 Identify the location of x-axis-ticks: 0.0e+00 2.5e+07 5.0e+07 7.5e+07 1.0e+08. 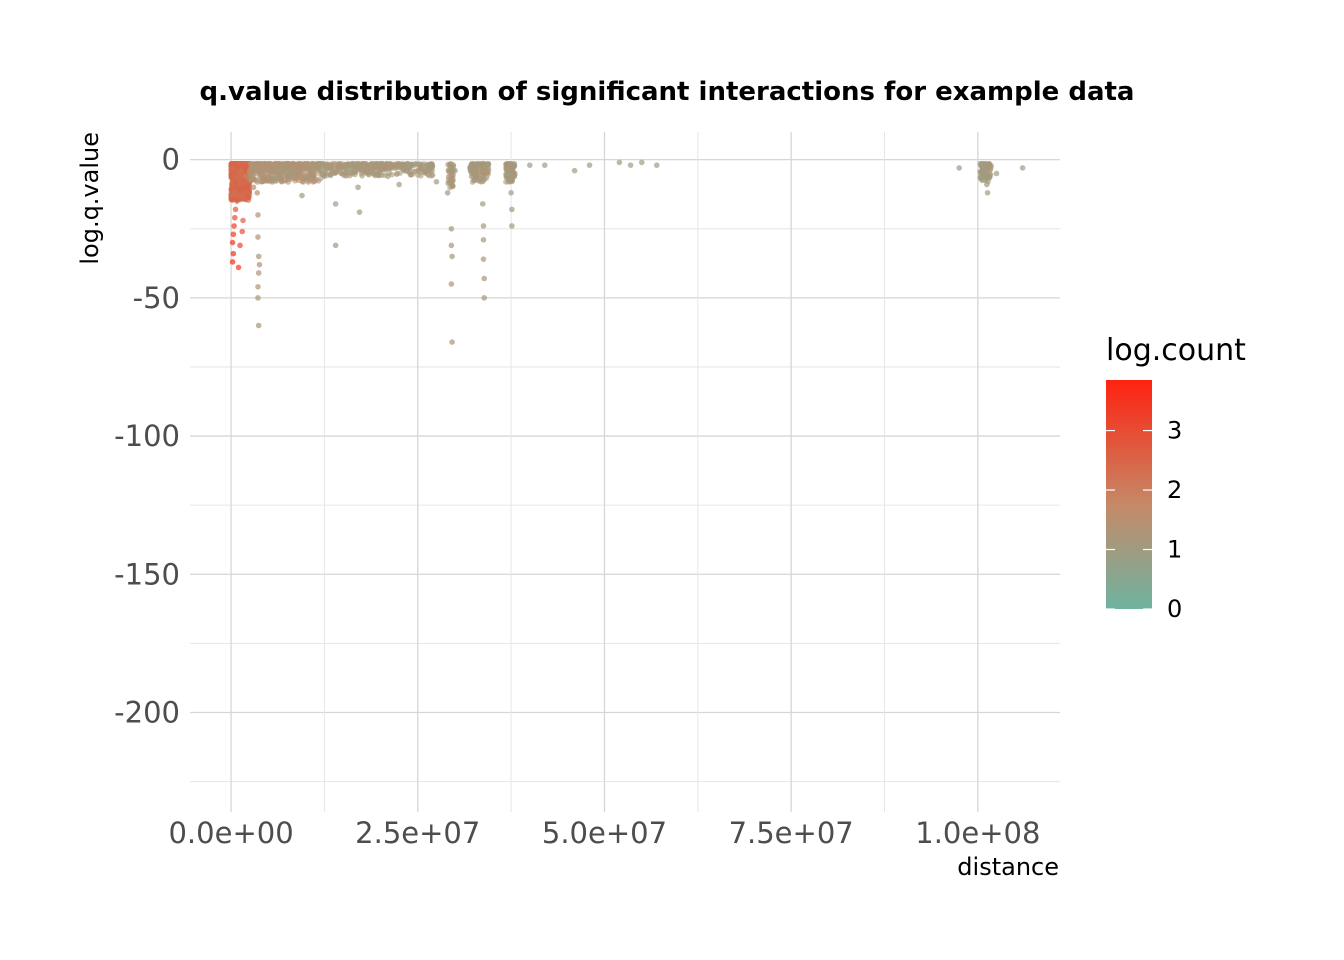
(604, 833).